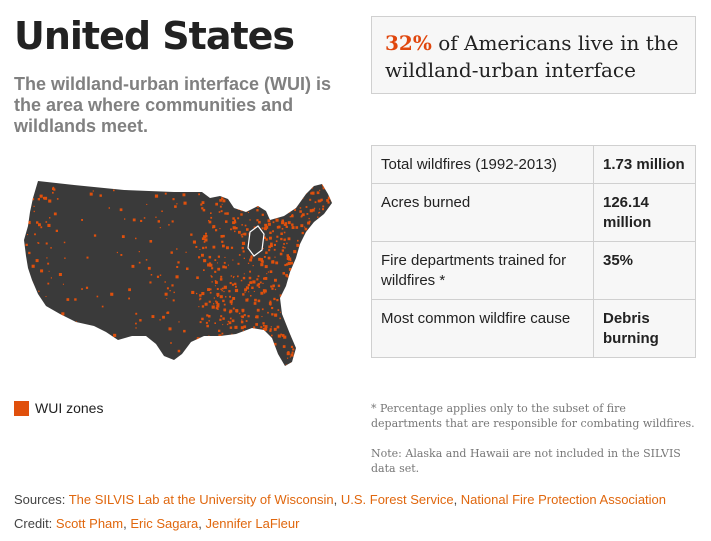 Image resolution: width=711 pixels, height=541 pixels. Describe the element at coordinates (397, 499) in the screenshot. I see `source-link-forest-service: U.S. Forest Service` at that location.